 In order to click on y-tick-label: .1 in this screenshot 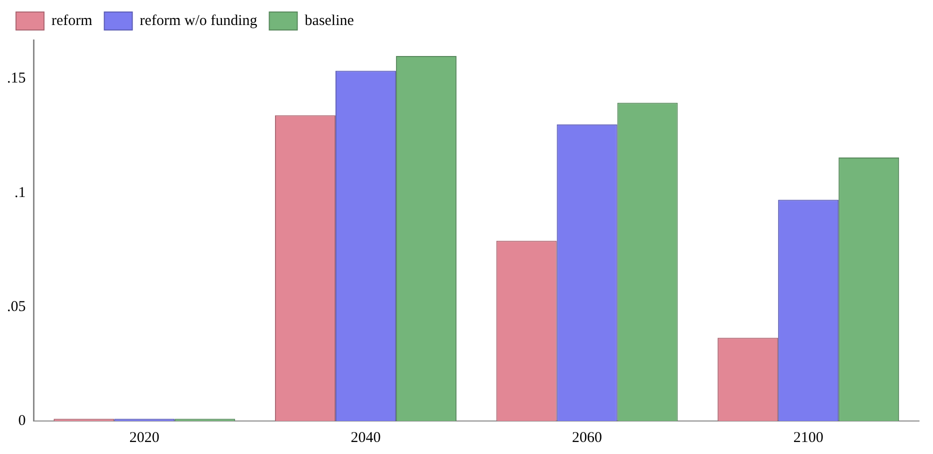, I will do `click(20, 192)`.